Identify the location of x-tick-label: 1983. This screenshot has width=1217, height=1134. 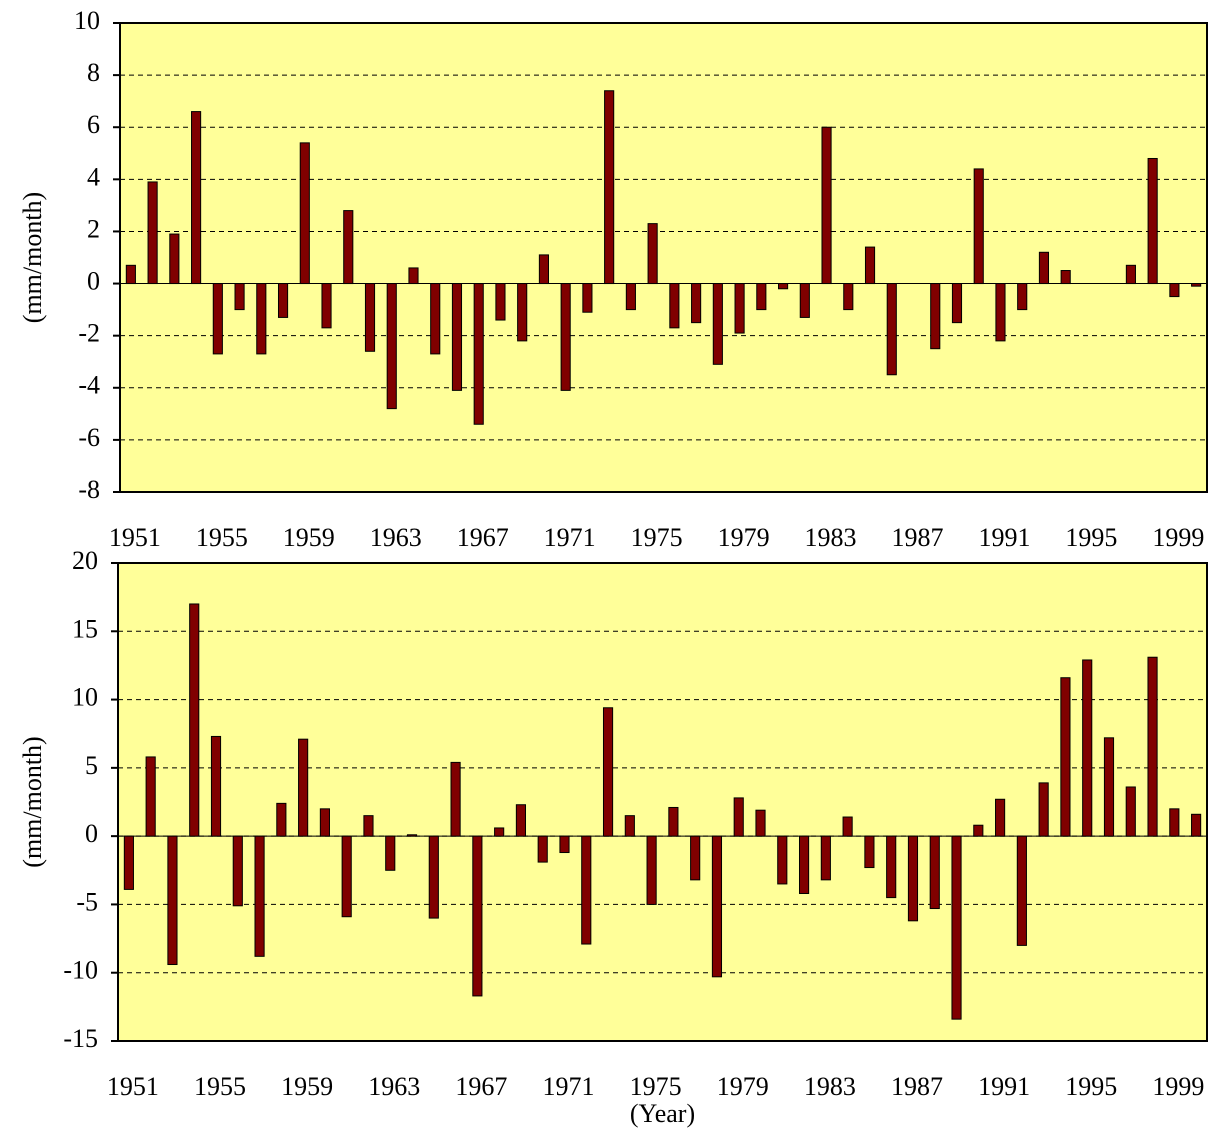
(830, 1086).